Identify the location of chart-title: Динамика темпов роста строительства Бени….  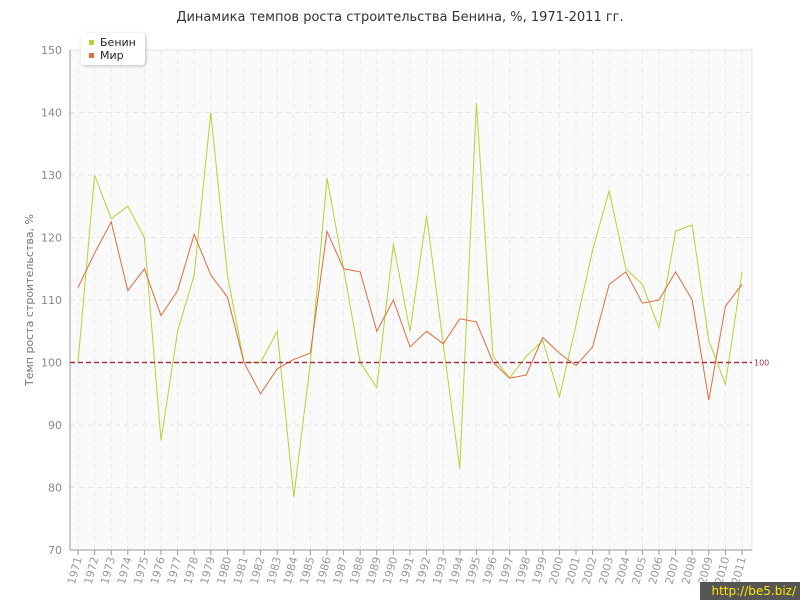
(400, 17).